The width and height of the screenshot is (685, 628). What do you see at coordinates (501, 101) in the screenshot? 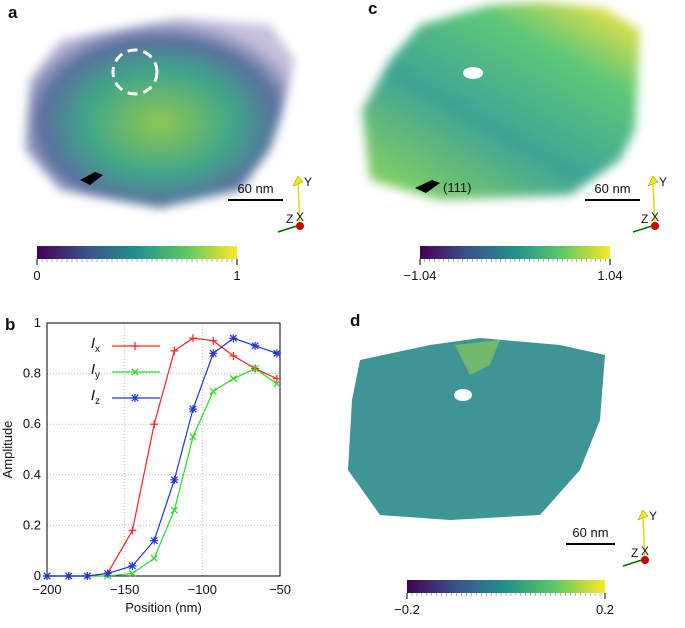
I see `image-c` at bounding box center [501, 101].